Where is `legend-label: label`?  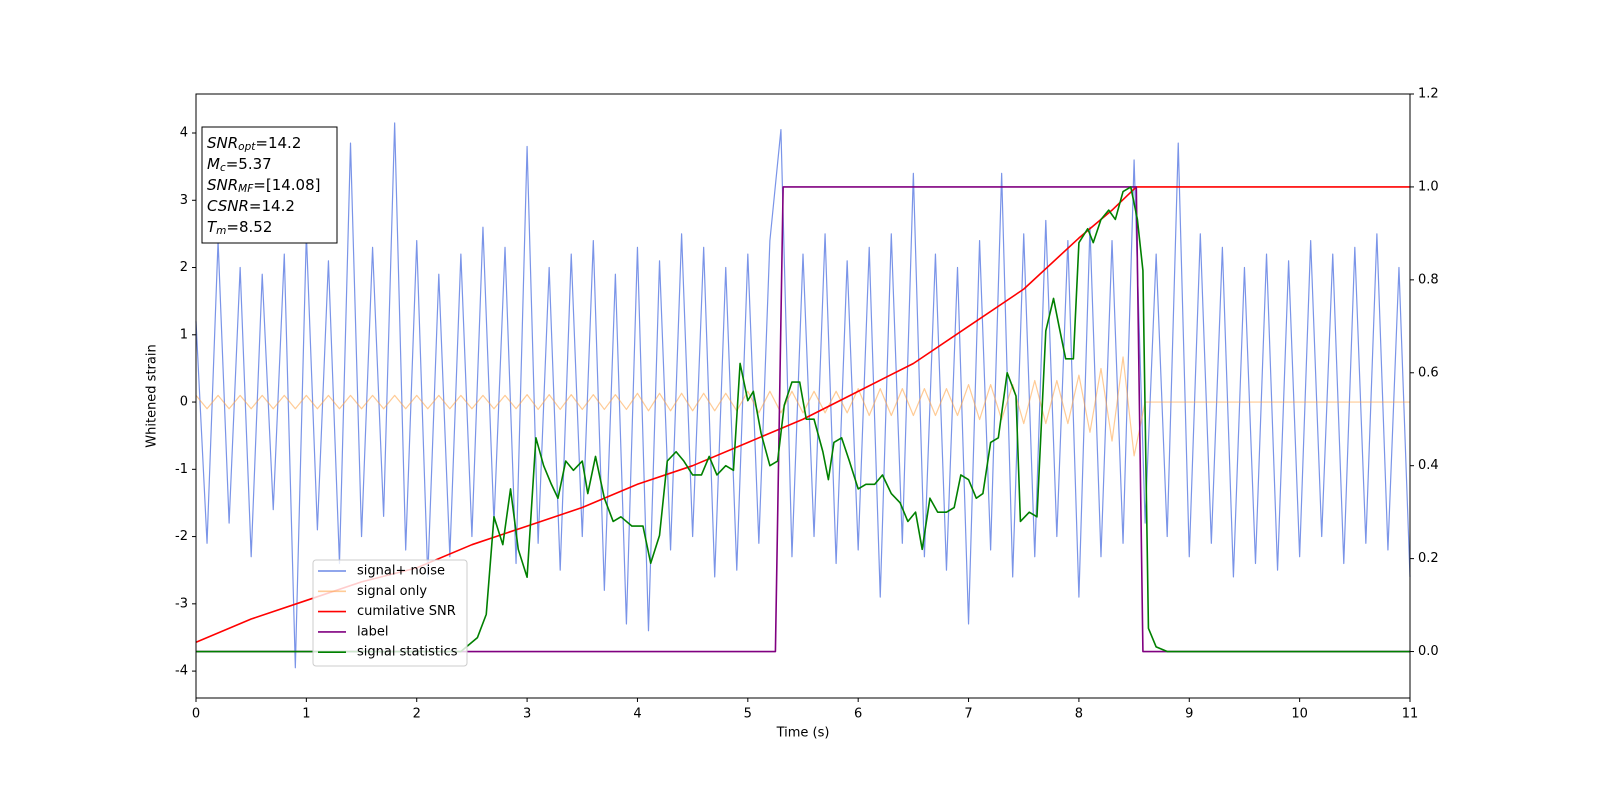
legend-label: label is located at coordinates (372, 631).